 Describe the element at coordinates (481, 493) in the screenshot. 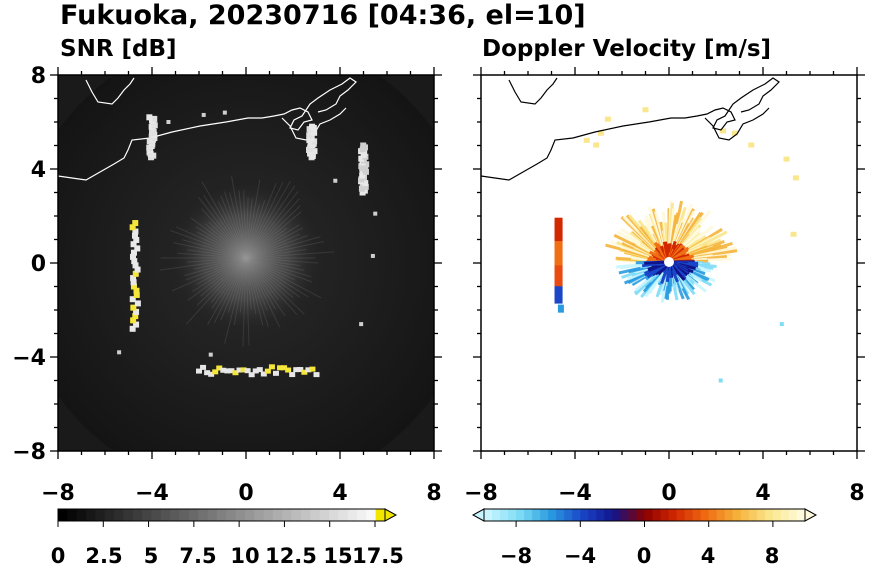

I see `velocity-xtick-label: −8` at that location.